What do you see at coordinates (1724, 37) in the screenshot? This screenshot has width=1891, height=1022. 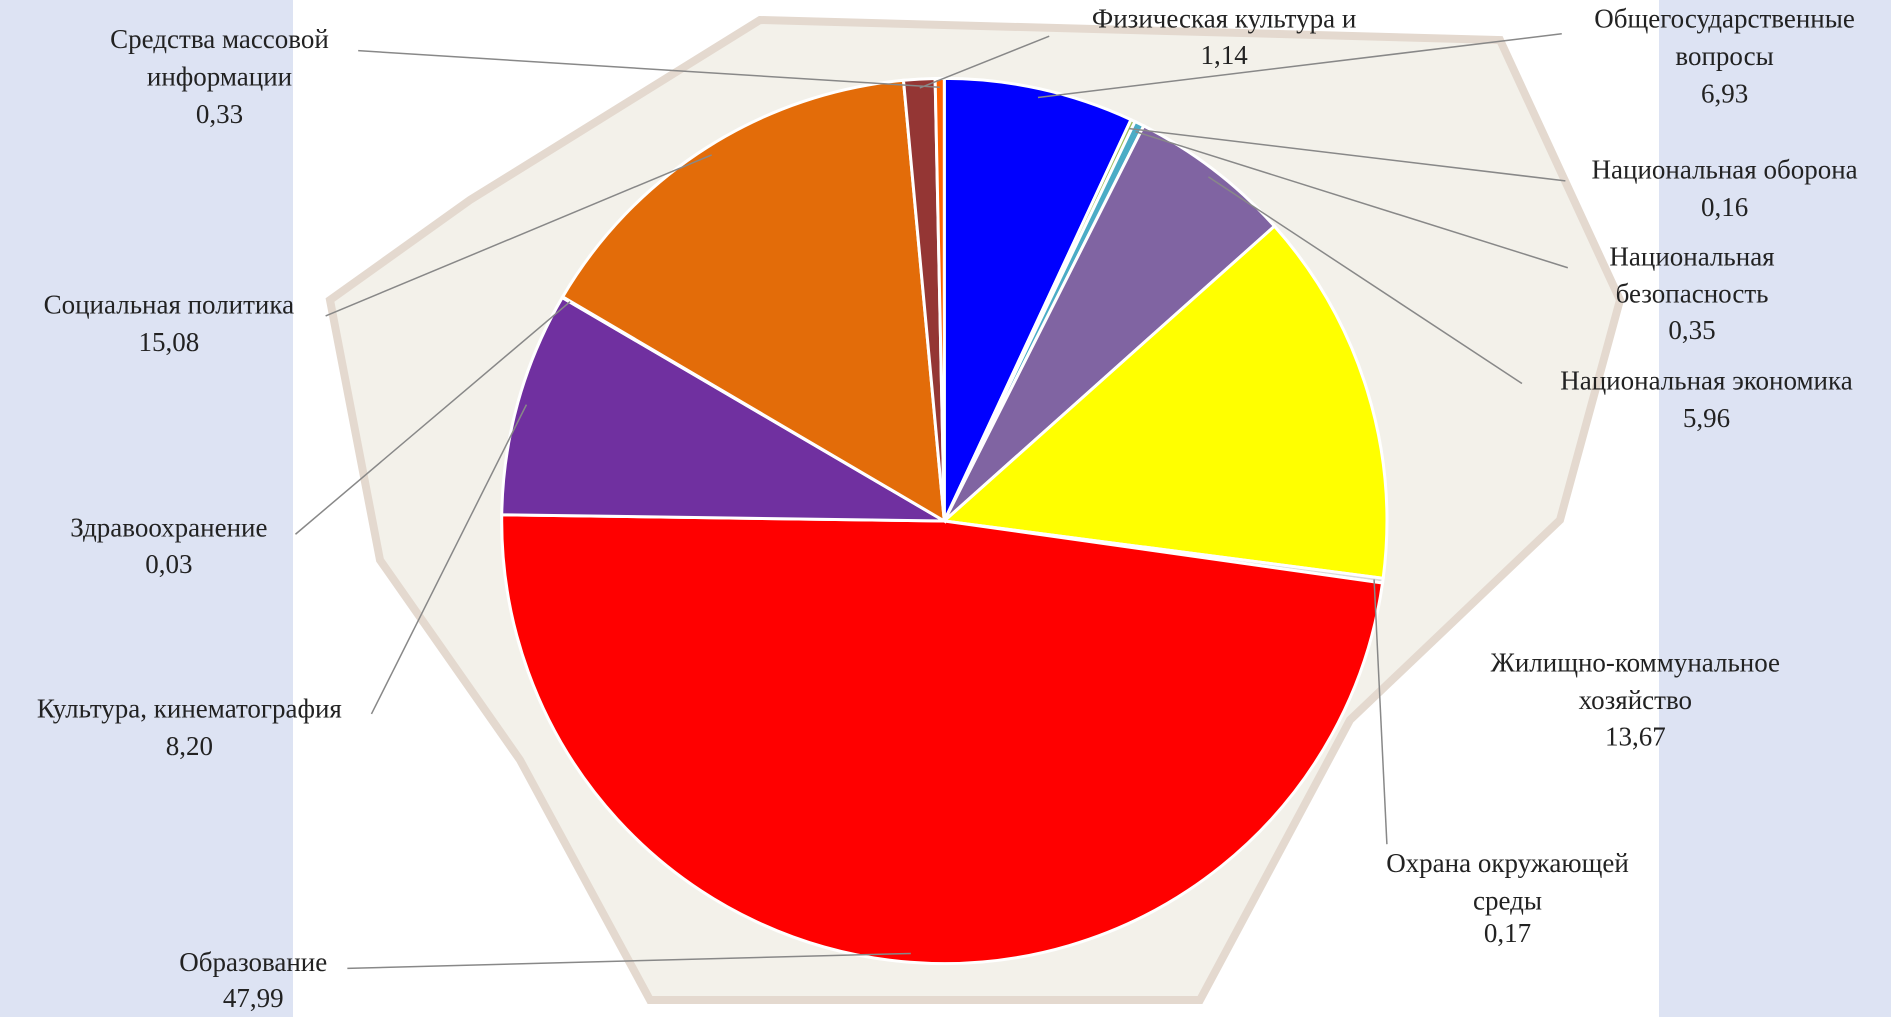 I see `category-label: Общегосударственные вопросы` at bounding box center [1724, 37].